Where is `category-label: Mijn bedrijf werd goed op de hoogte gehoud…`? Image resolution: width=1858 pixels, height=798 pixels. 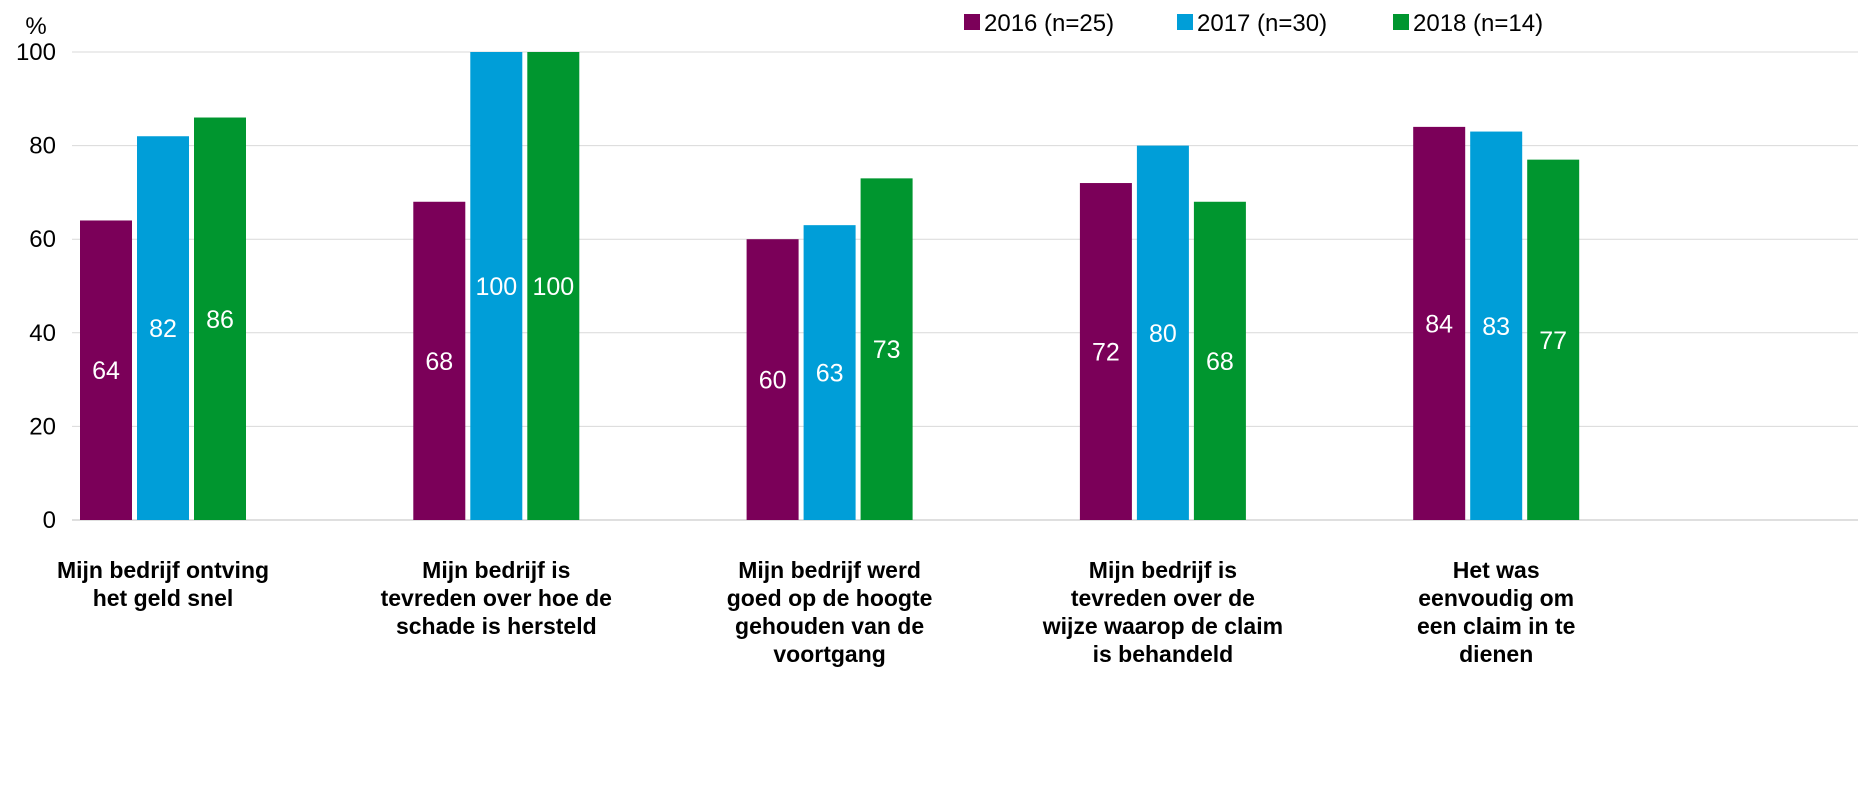 category-label: Mijn bedrijf werd goed op de hoogte gehoud… is located at coordinates (830, 612).